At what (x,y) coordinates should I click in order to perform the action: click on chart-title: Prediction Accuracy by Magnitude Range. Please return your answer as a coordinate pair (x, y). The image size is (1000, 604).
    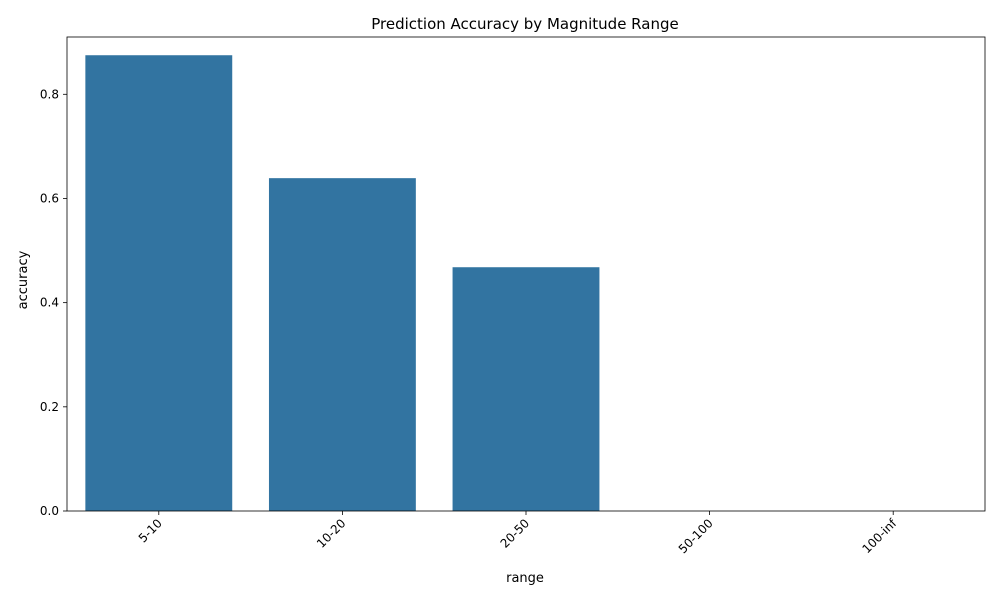
    Looking at the image, I should click on (524, 24).